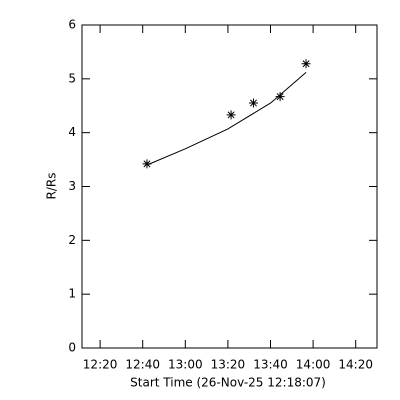 Image resolution: width=400 pixels, height=400 pixels. Describe the element at coordinates (72, 294) in the screenshot. I see `y-tick-label: 1` at that location.